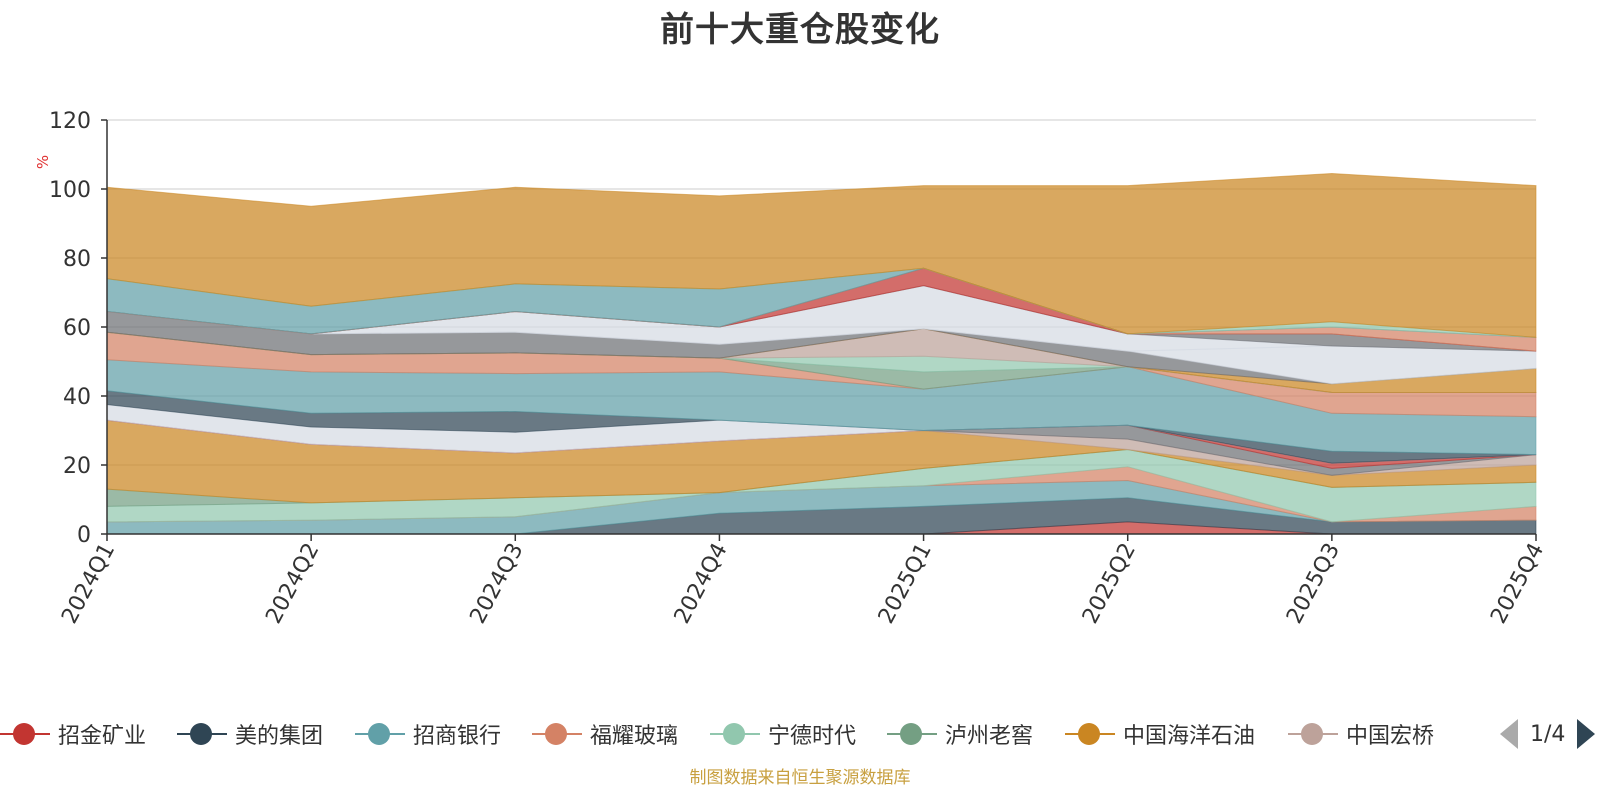 This screenshot has width=1600, height=800. I want to click on y-tick-label: 40, so click(77, 397).